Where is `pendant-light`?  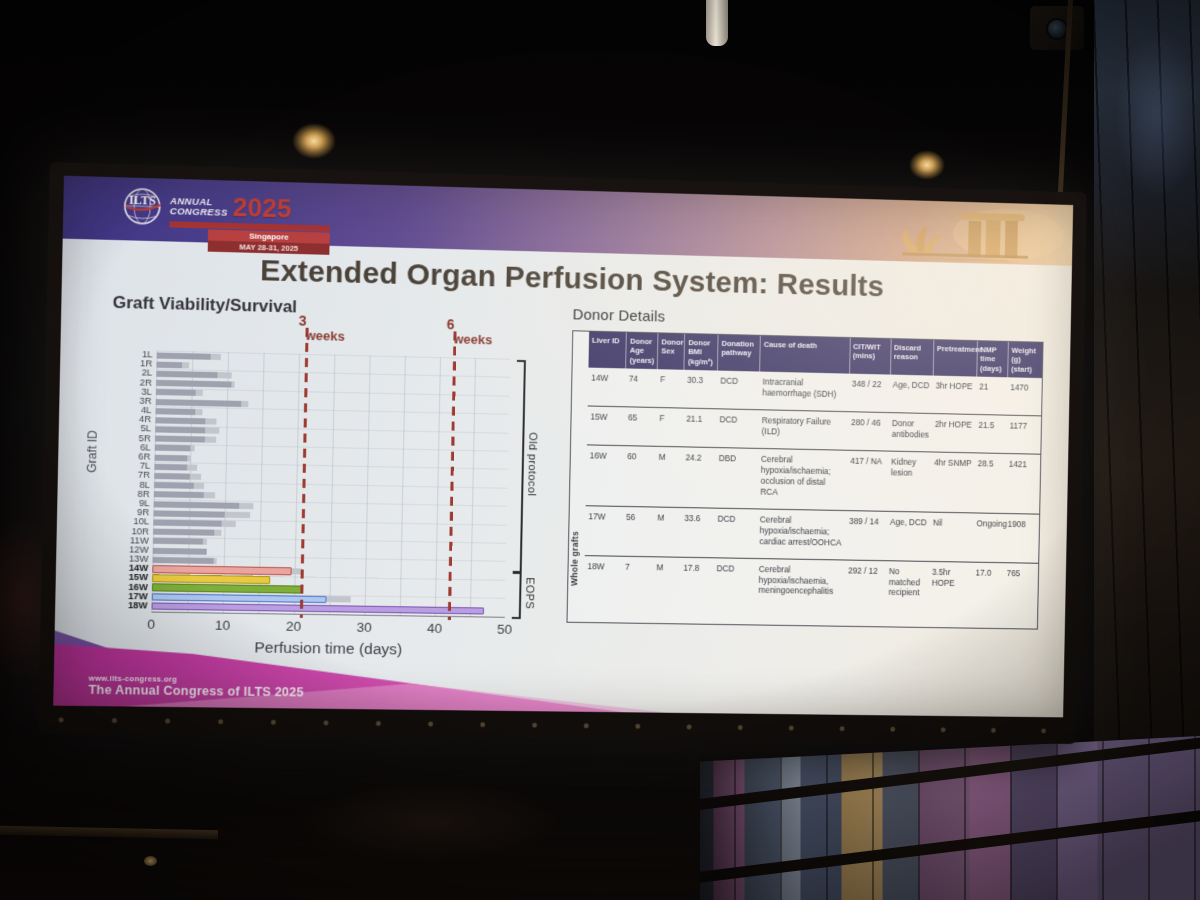
pendant-light is located at coordinates (717, 23).